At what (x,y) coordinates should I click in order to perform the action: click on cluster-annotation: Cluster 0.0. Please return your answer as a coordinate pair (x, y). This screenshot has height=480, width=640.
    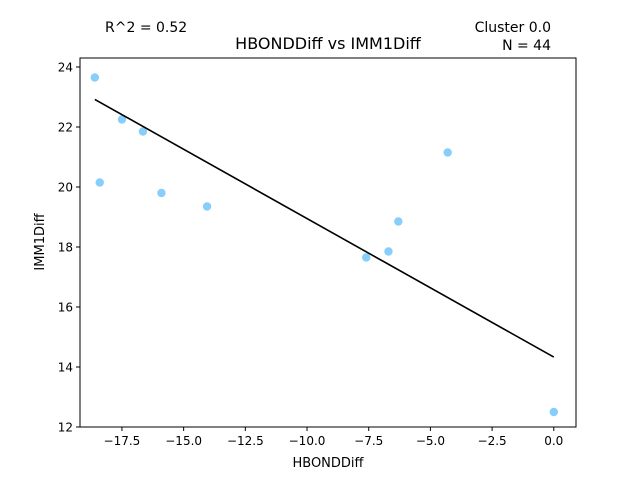
    Looking at the image, I should click on (513, 28).